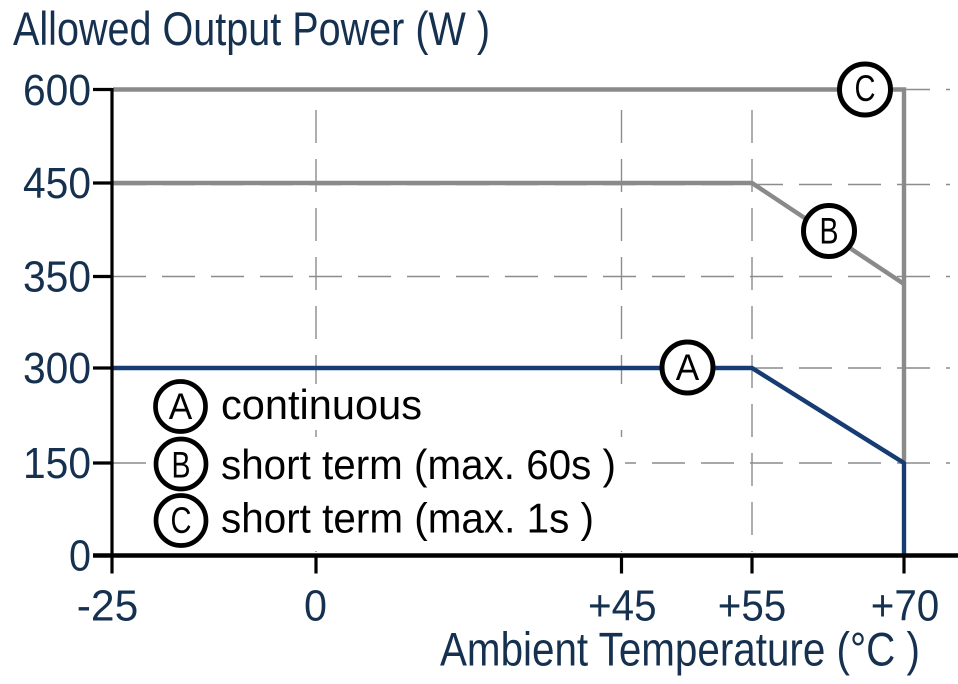 Image resolution: width=958 pixels, height=684 pixels. I want to click on svg-text: Ambient Temperature (°C ), so click(680, 649).